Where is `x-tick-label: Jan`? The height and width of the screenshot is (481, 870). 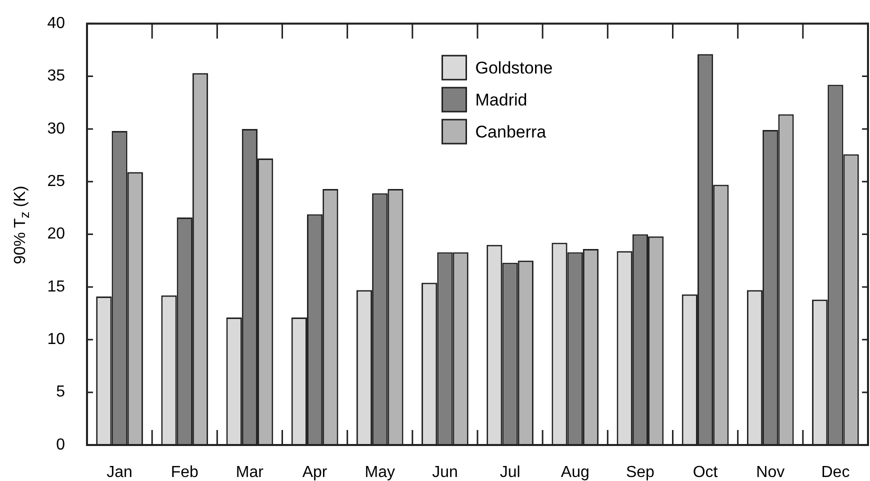 x-tick-label: Jan is located at coordinates (119, 472).